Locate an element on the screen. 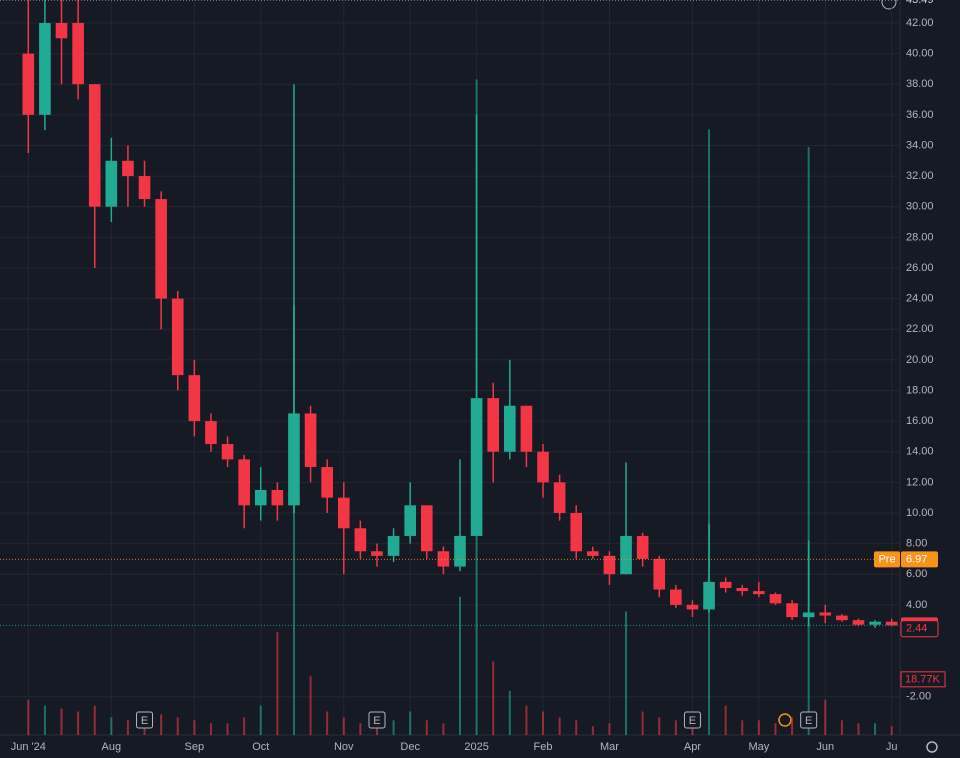 This screenshot has width=960, height=758. y-tick-label: 14.00 is located at coordinates (920, 452).